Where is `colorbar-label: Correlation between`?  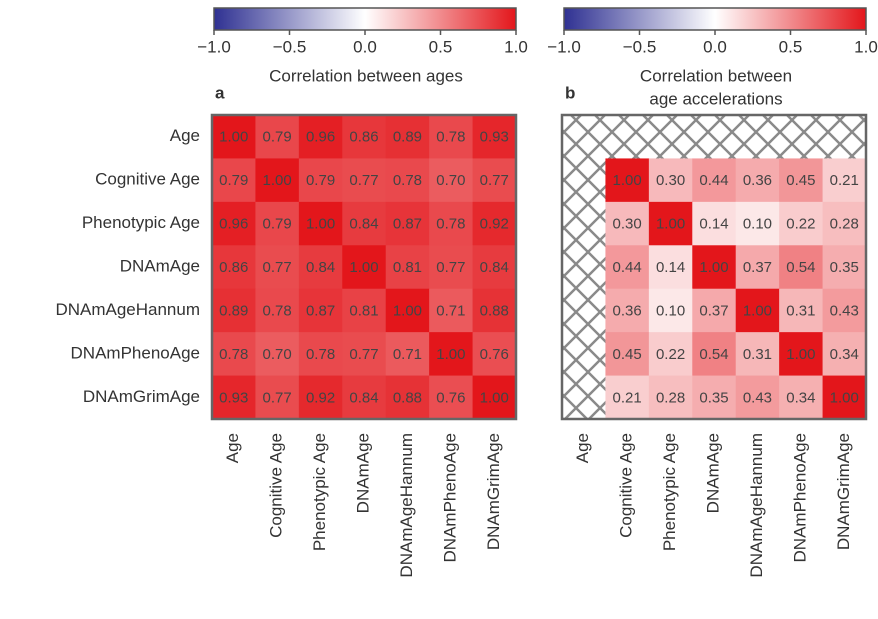
colorbar-label: Correlation between is located at coordinates (716, 75).